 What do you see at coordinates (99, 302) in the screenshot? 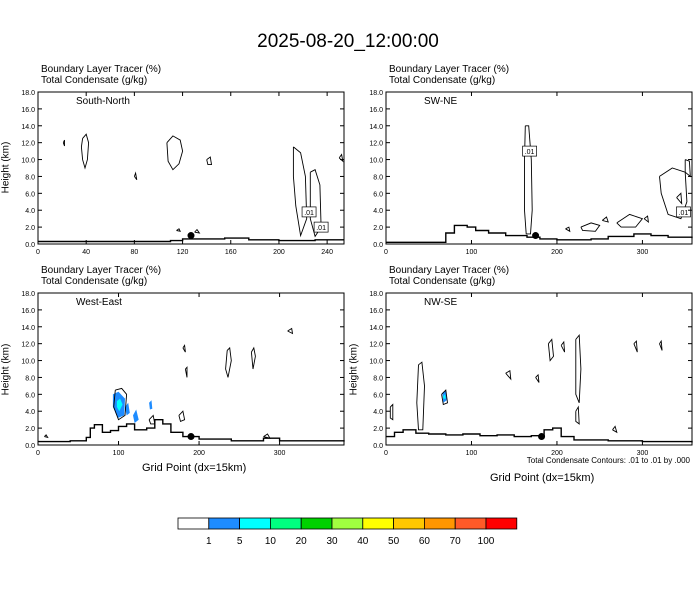
I see `panel-direction-label: West-East` at bounding box center [99, 302].